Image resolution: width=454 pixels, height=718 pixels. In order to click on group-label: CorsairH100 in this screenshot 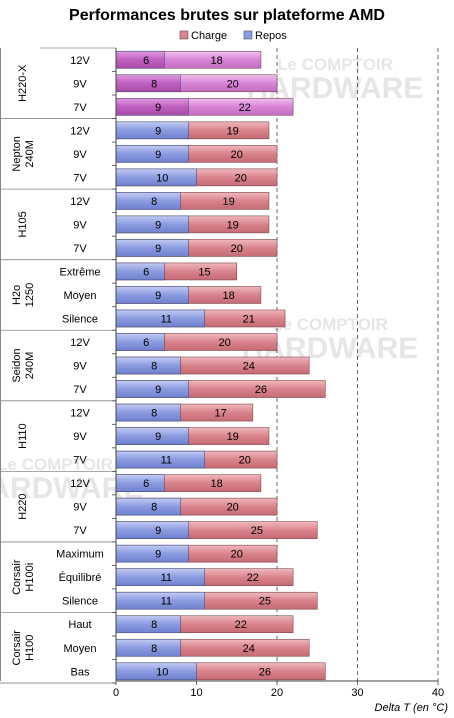, I will do `click(23, 648)`.